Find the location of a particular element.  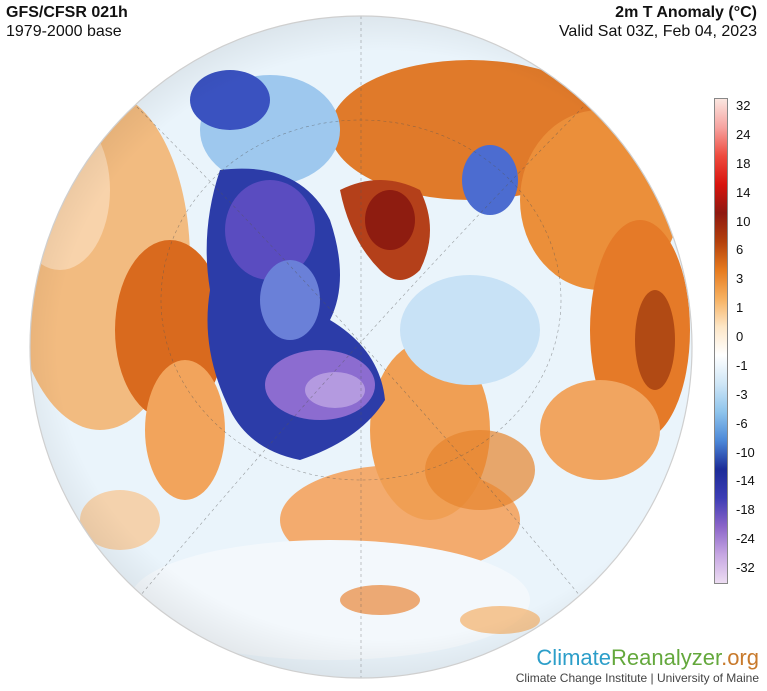

colorbar-label: 24 is located at coordinates (743, 134).